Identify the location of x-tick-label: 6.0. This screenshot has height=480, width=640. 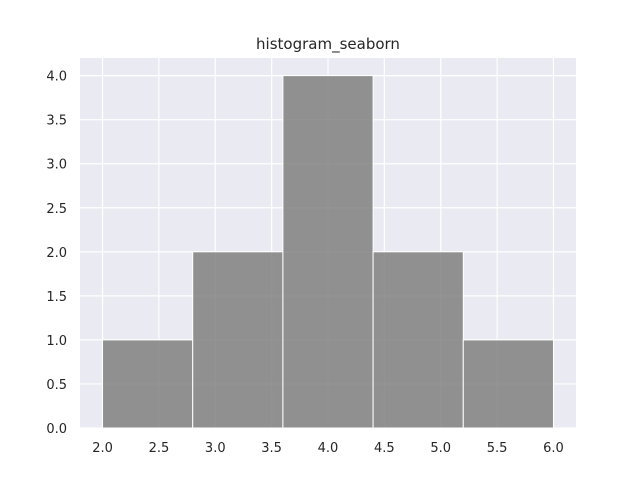
(553, 448).